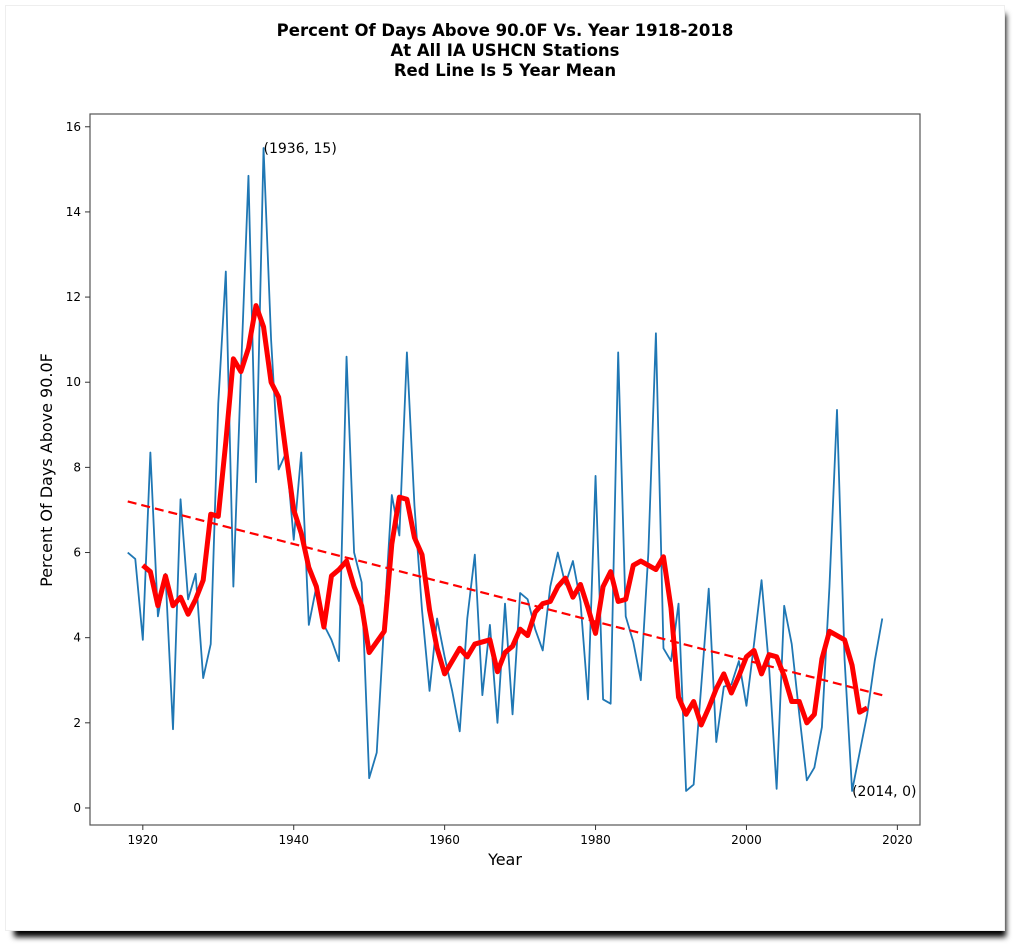 The width and height of the screenshot is (1024, 952). What do you see at coordinates (505, 70) in the screenshot?
I see `chart-title-line-3: Red Line Is 5 Year Mean` at bounding box center [505, 70].